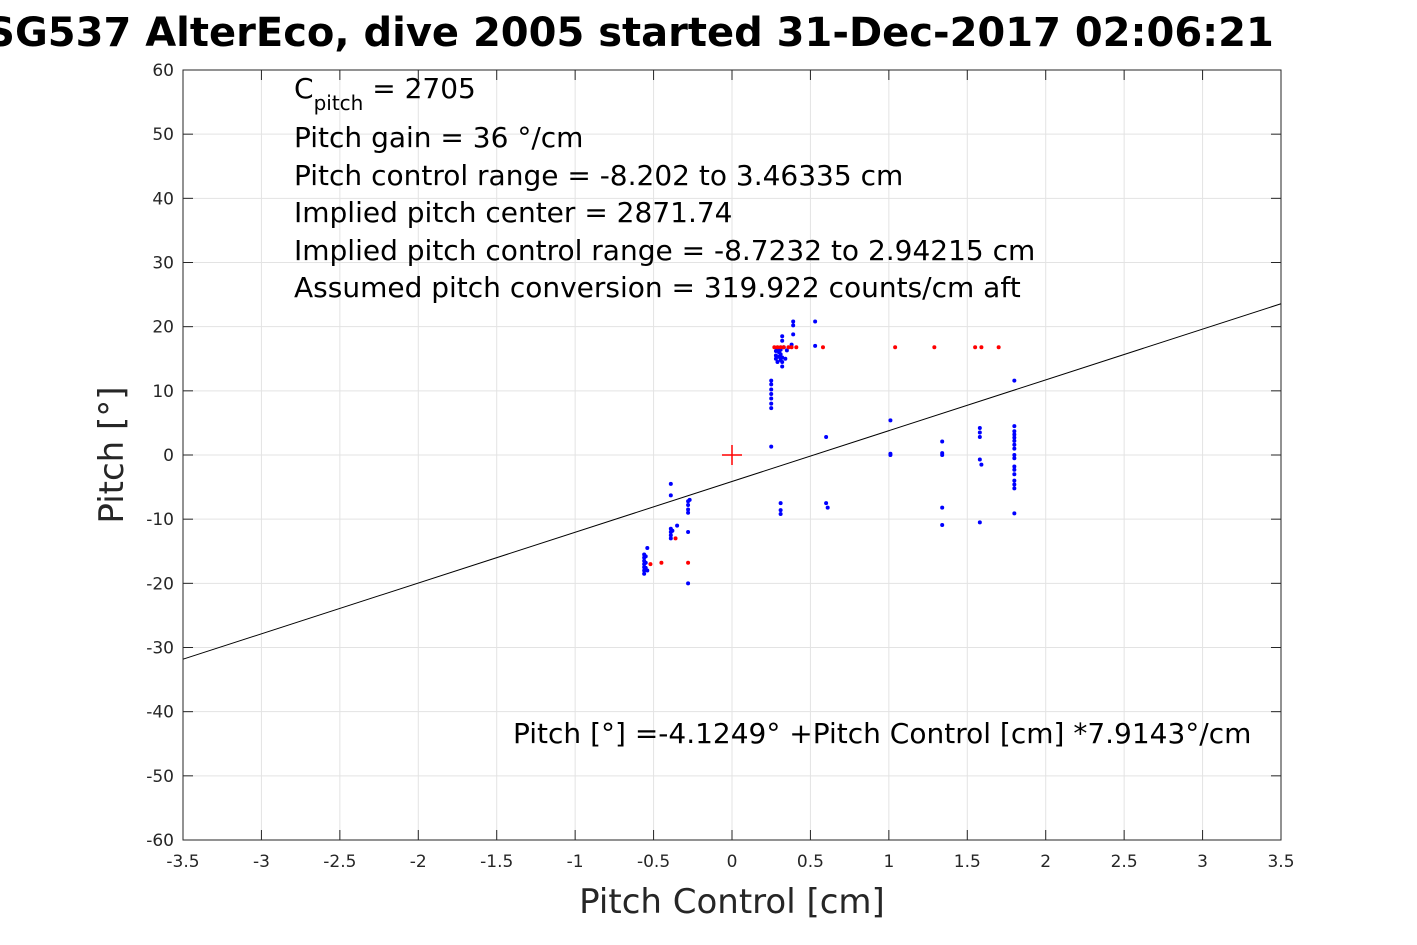  I want to click on x-tick-label: -3.5, so click(182, 862).